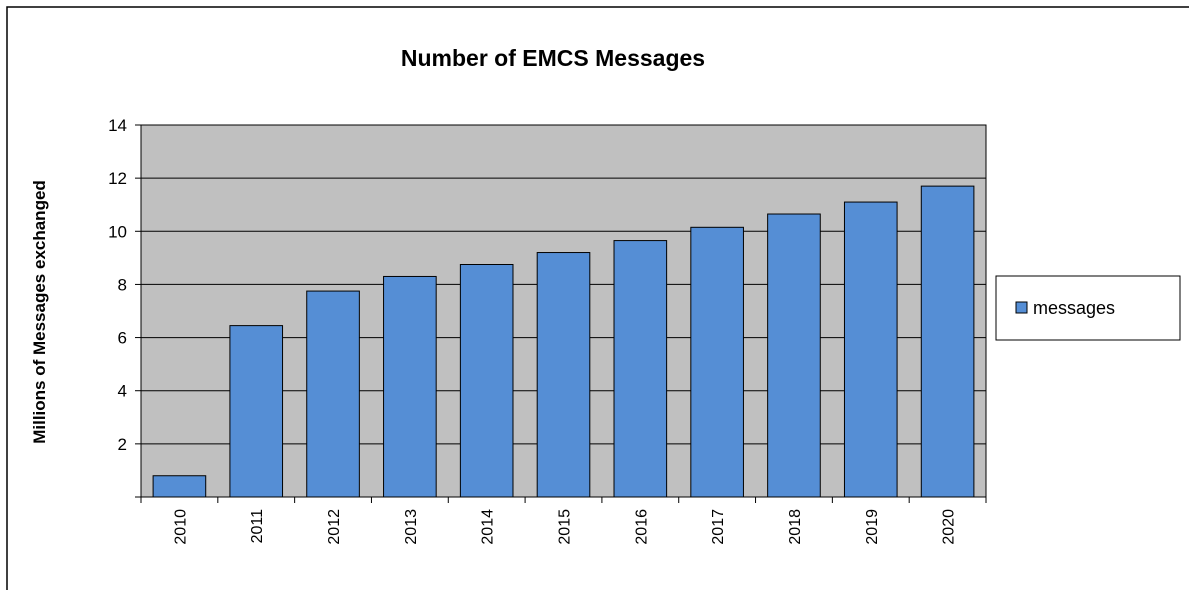 This screenshot has width=1189, height=590. Describe the element at coordinates (257, 526) in the screenshot. I see `x-tick-label: 2011` at that location.